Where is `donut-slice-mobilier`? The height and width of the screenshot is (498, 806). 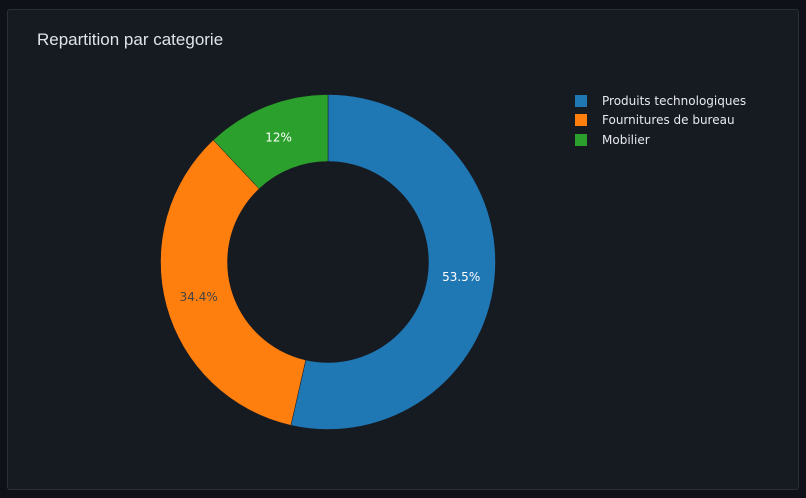
donut-slice-mobilier is located at coordinates (270, 142).